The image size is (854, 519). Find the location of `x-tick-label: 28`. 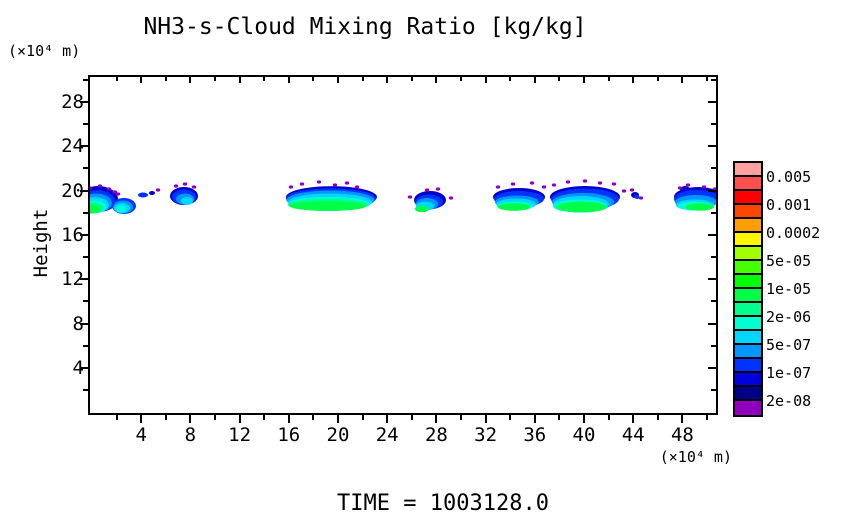

x-tick-label: 28 is located at coordinates (436, 435).